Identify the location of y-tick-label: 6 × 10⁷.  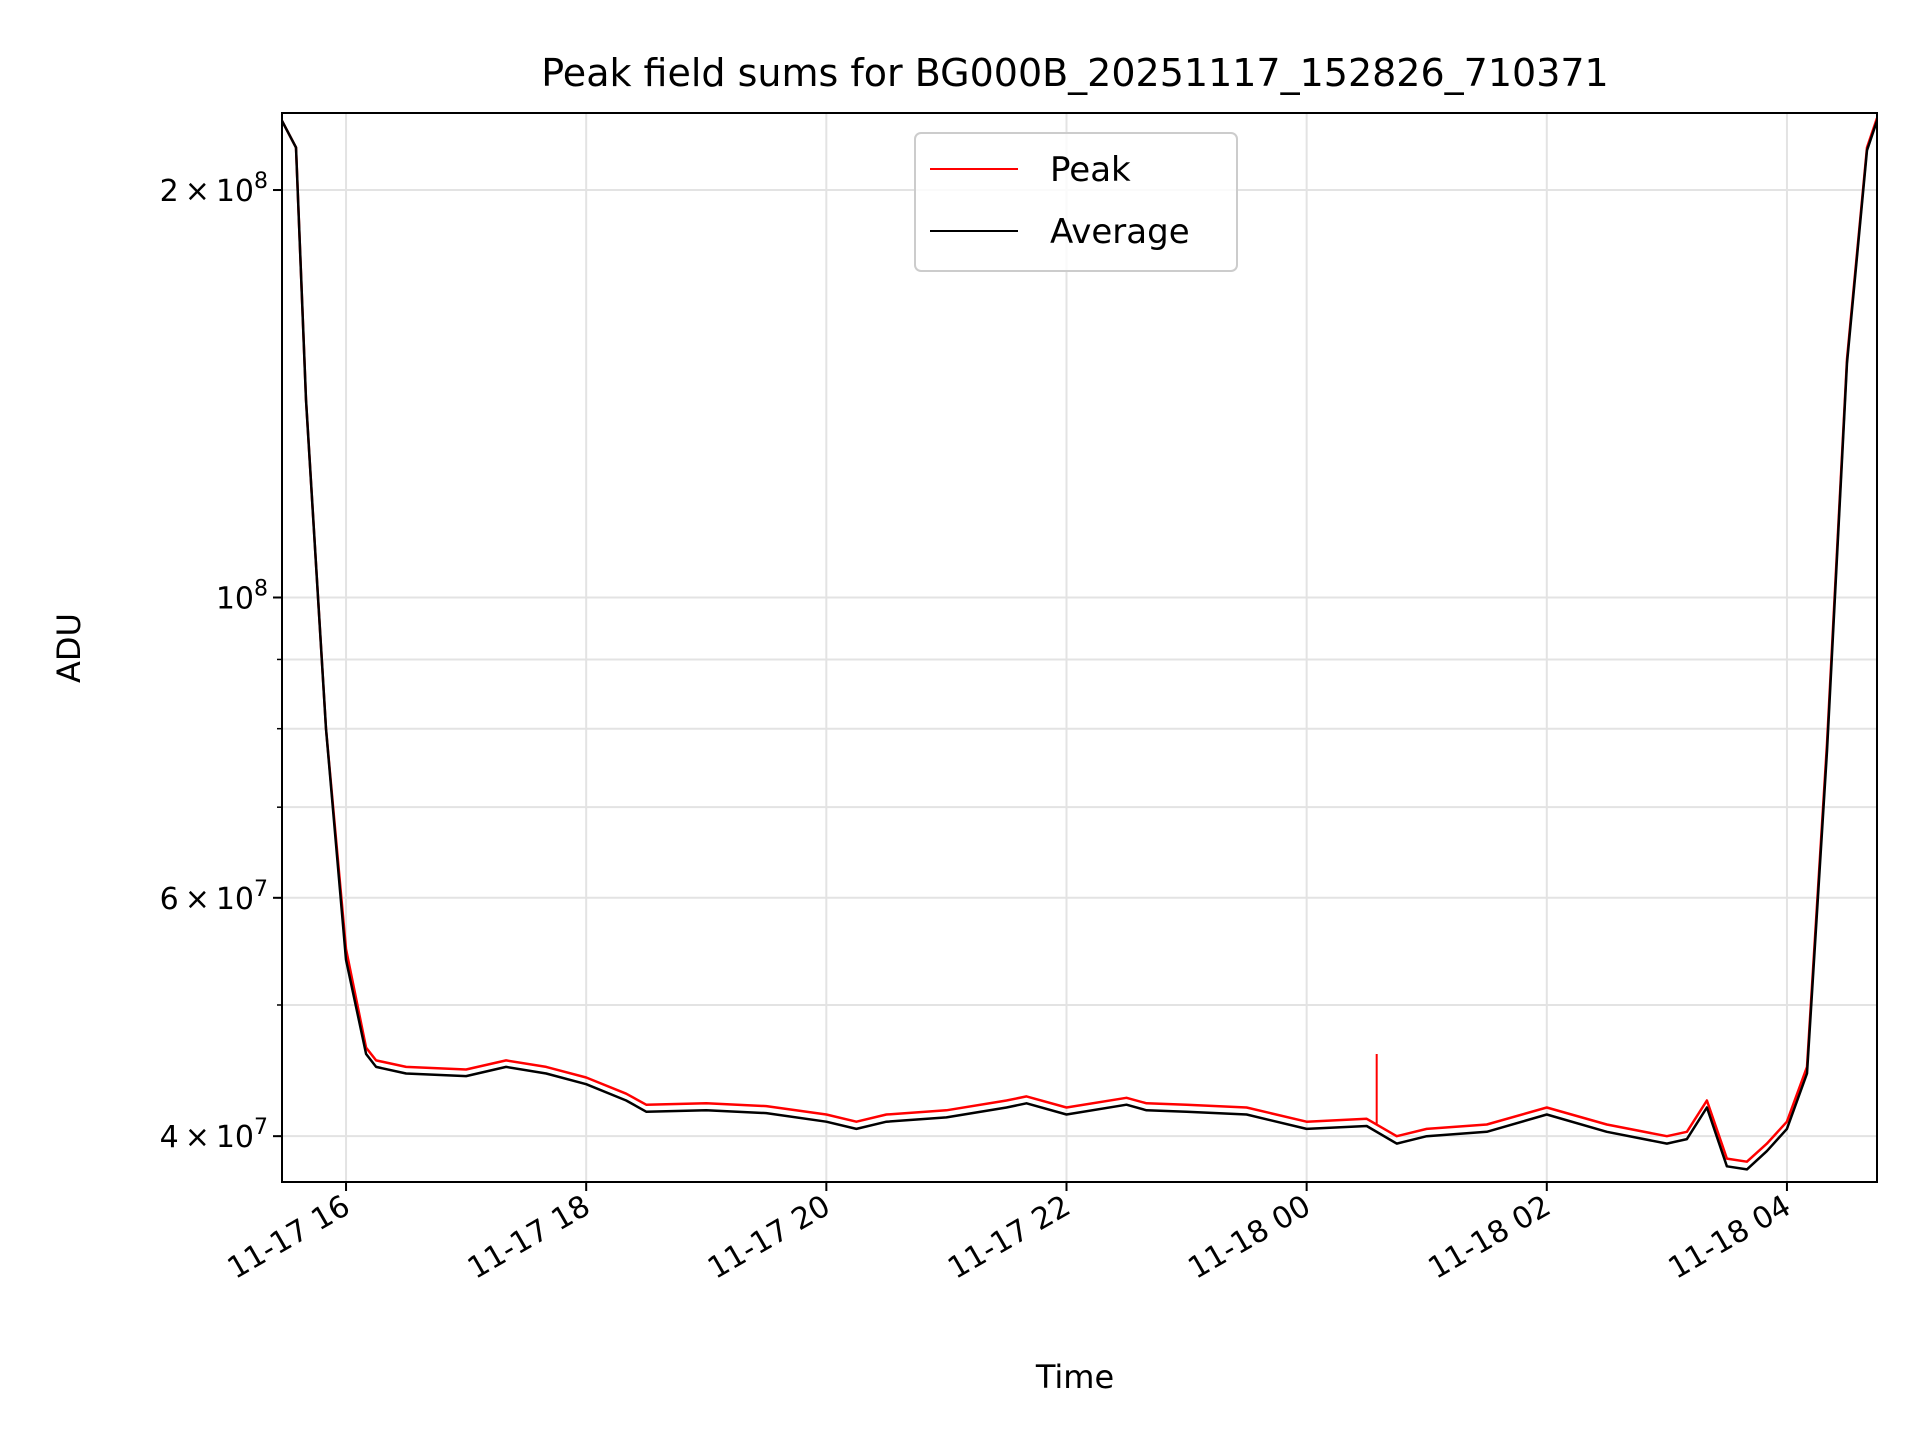
(214, 897).